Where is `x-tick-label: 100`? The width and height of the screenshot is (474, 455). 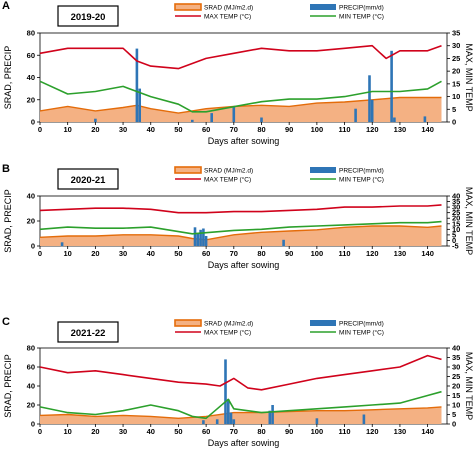
x-tick-label: 100 is located at coordinates (317, 431).